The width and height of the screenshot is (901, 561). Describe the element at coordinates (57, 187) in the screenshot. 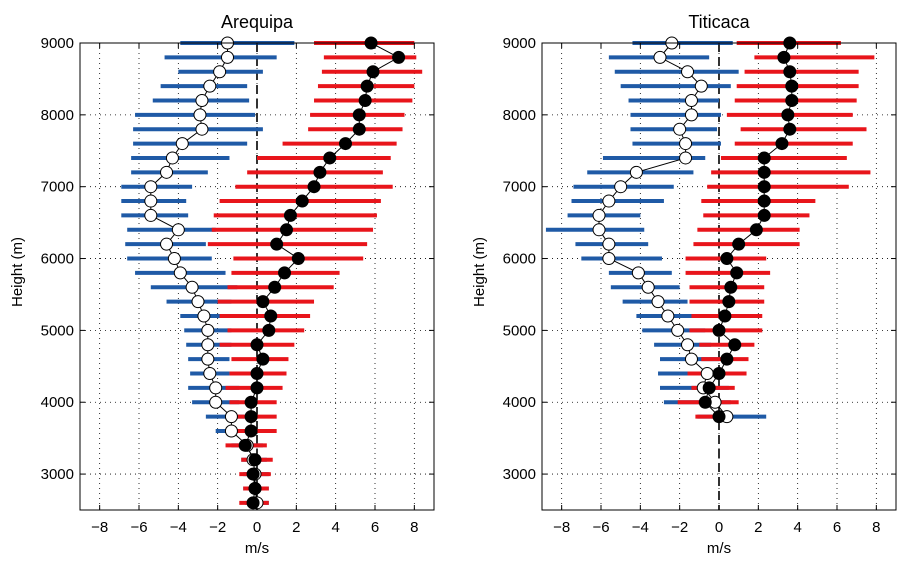

I see `y-tick-label: 7000` at that location.